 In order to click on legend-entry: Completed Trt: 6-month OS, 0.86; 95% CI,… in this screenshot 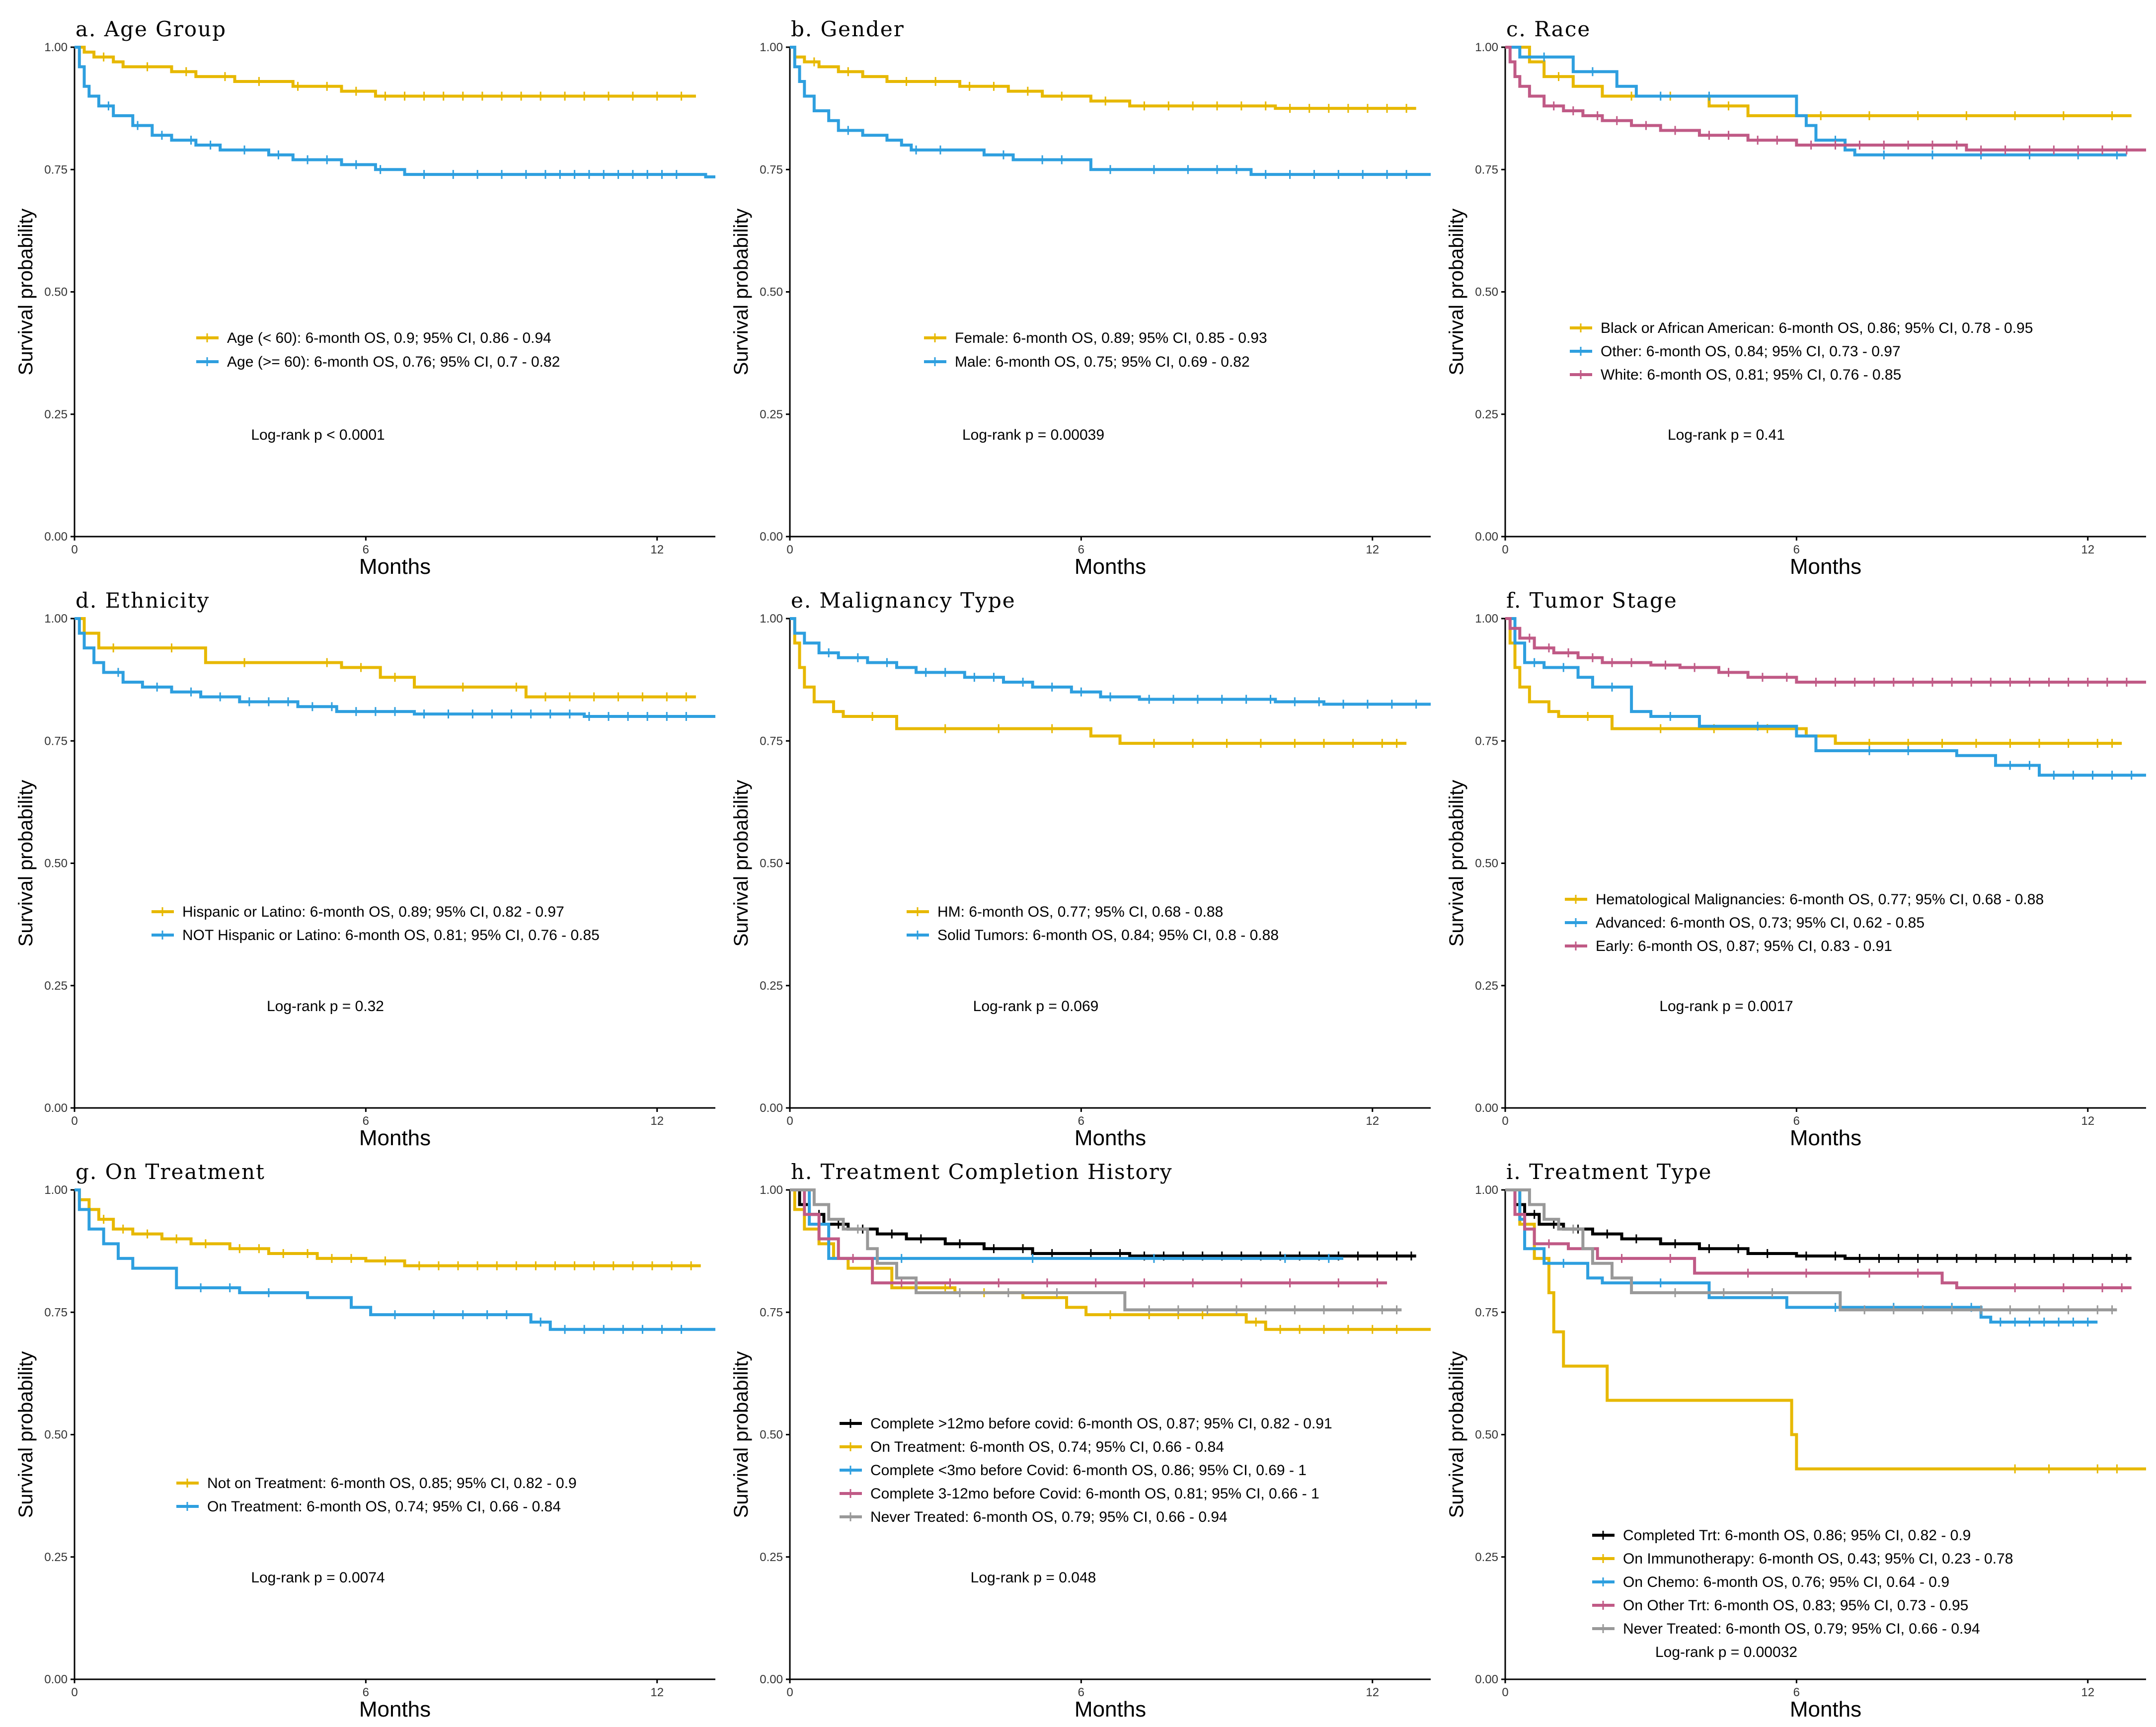, I will do `click(1797, 1535)`.